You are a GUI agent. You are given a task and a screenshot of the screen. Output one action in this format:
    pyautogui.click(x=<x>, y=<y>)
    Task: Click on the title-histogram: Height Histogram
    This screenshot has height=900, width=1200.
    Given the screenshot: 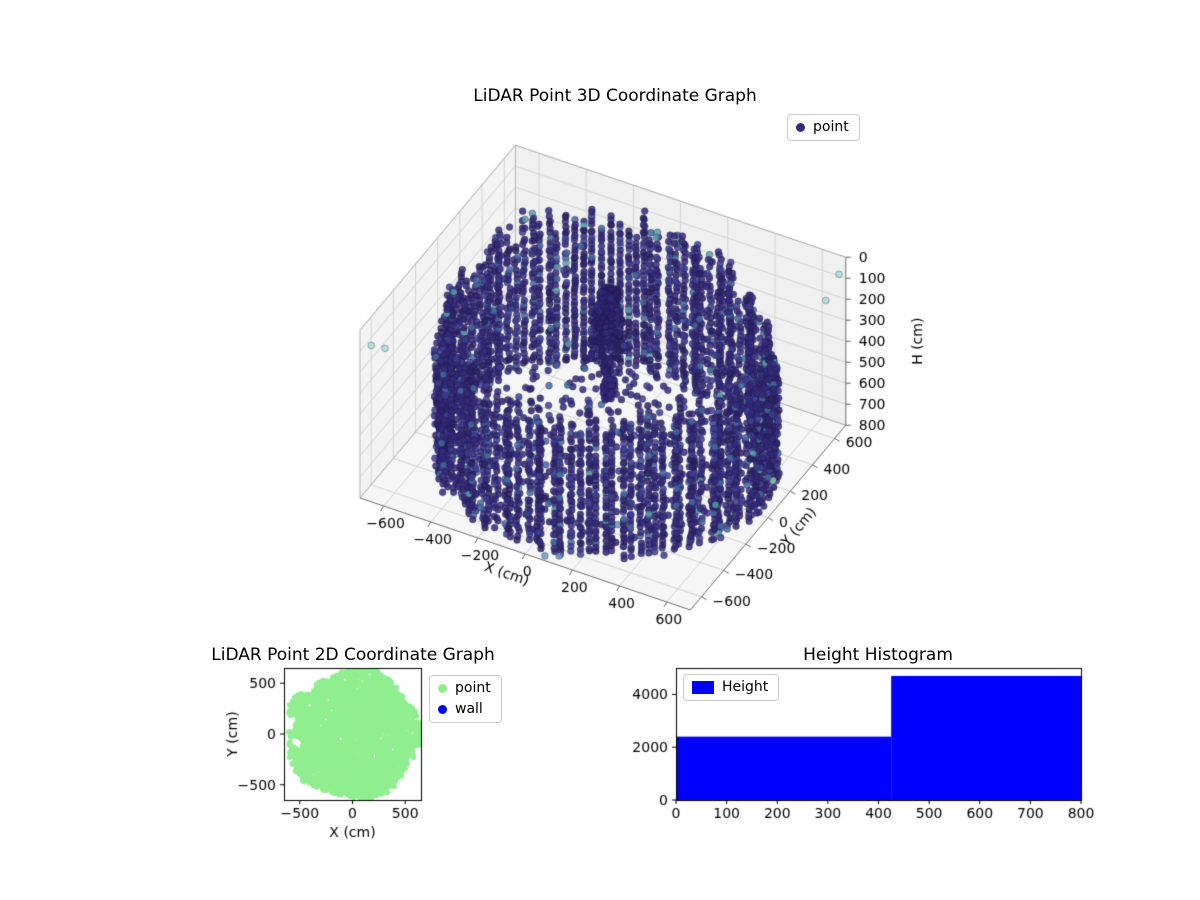 What is the action you would take?
    pyautogui.click(x=878, y=655)
    